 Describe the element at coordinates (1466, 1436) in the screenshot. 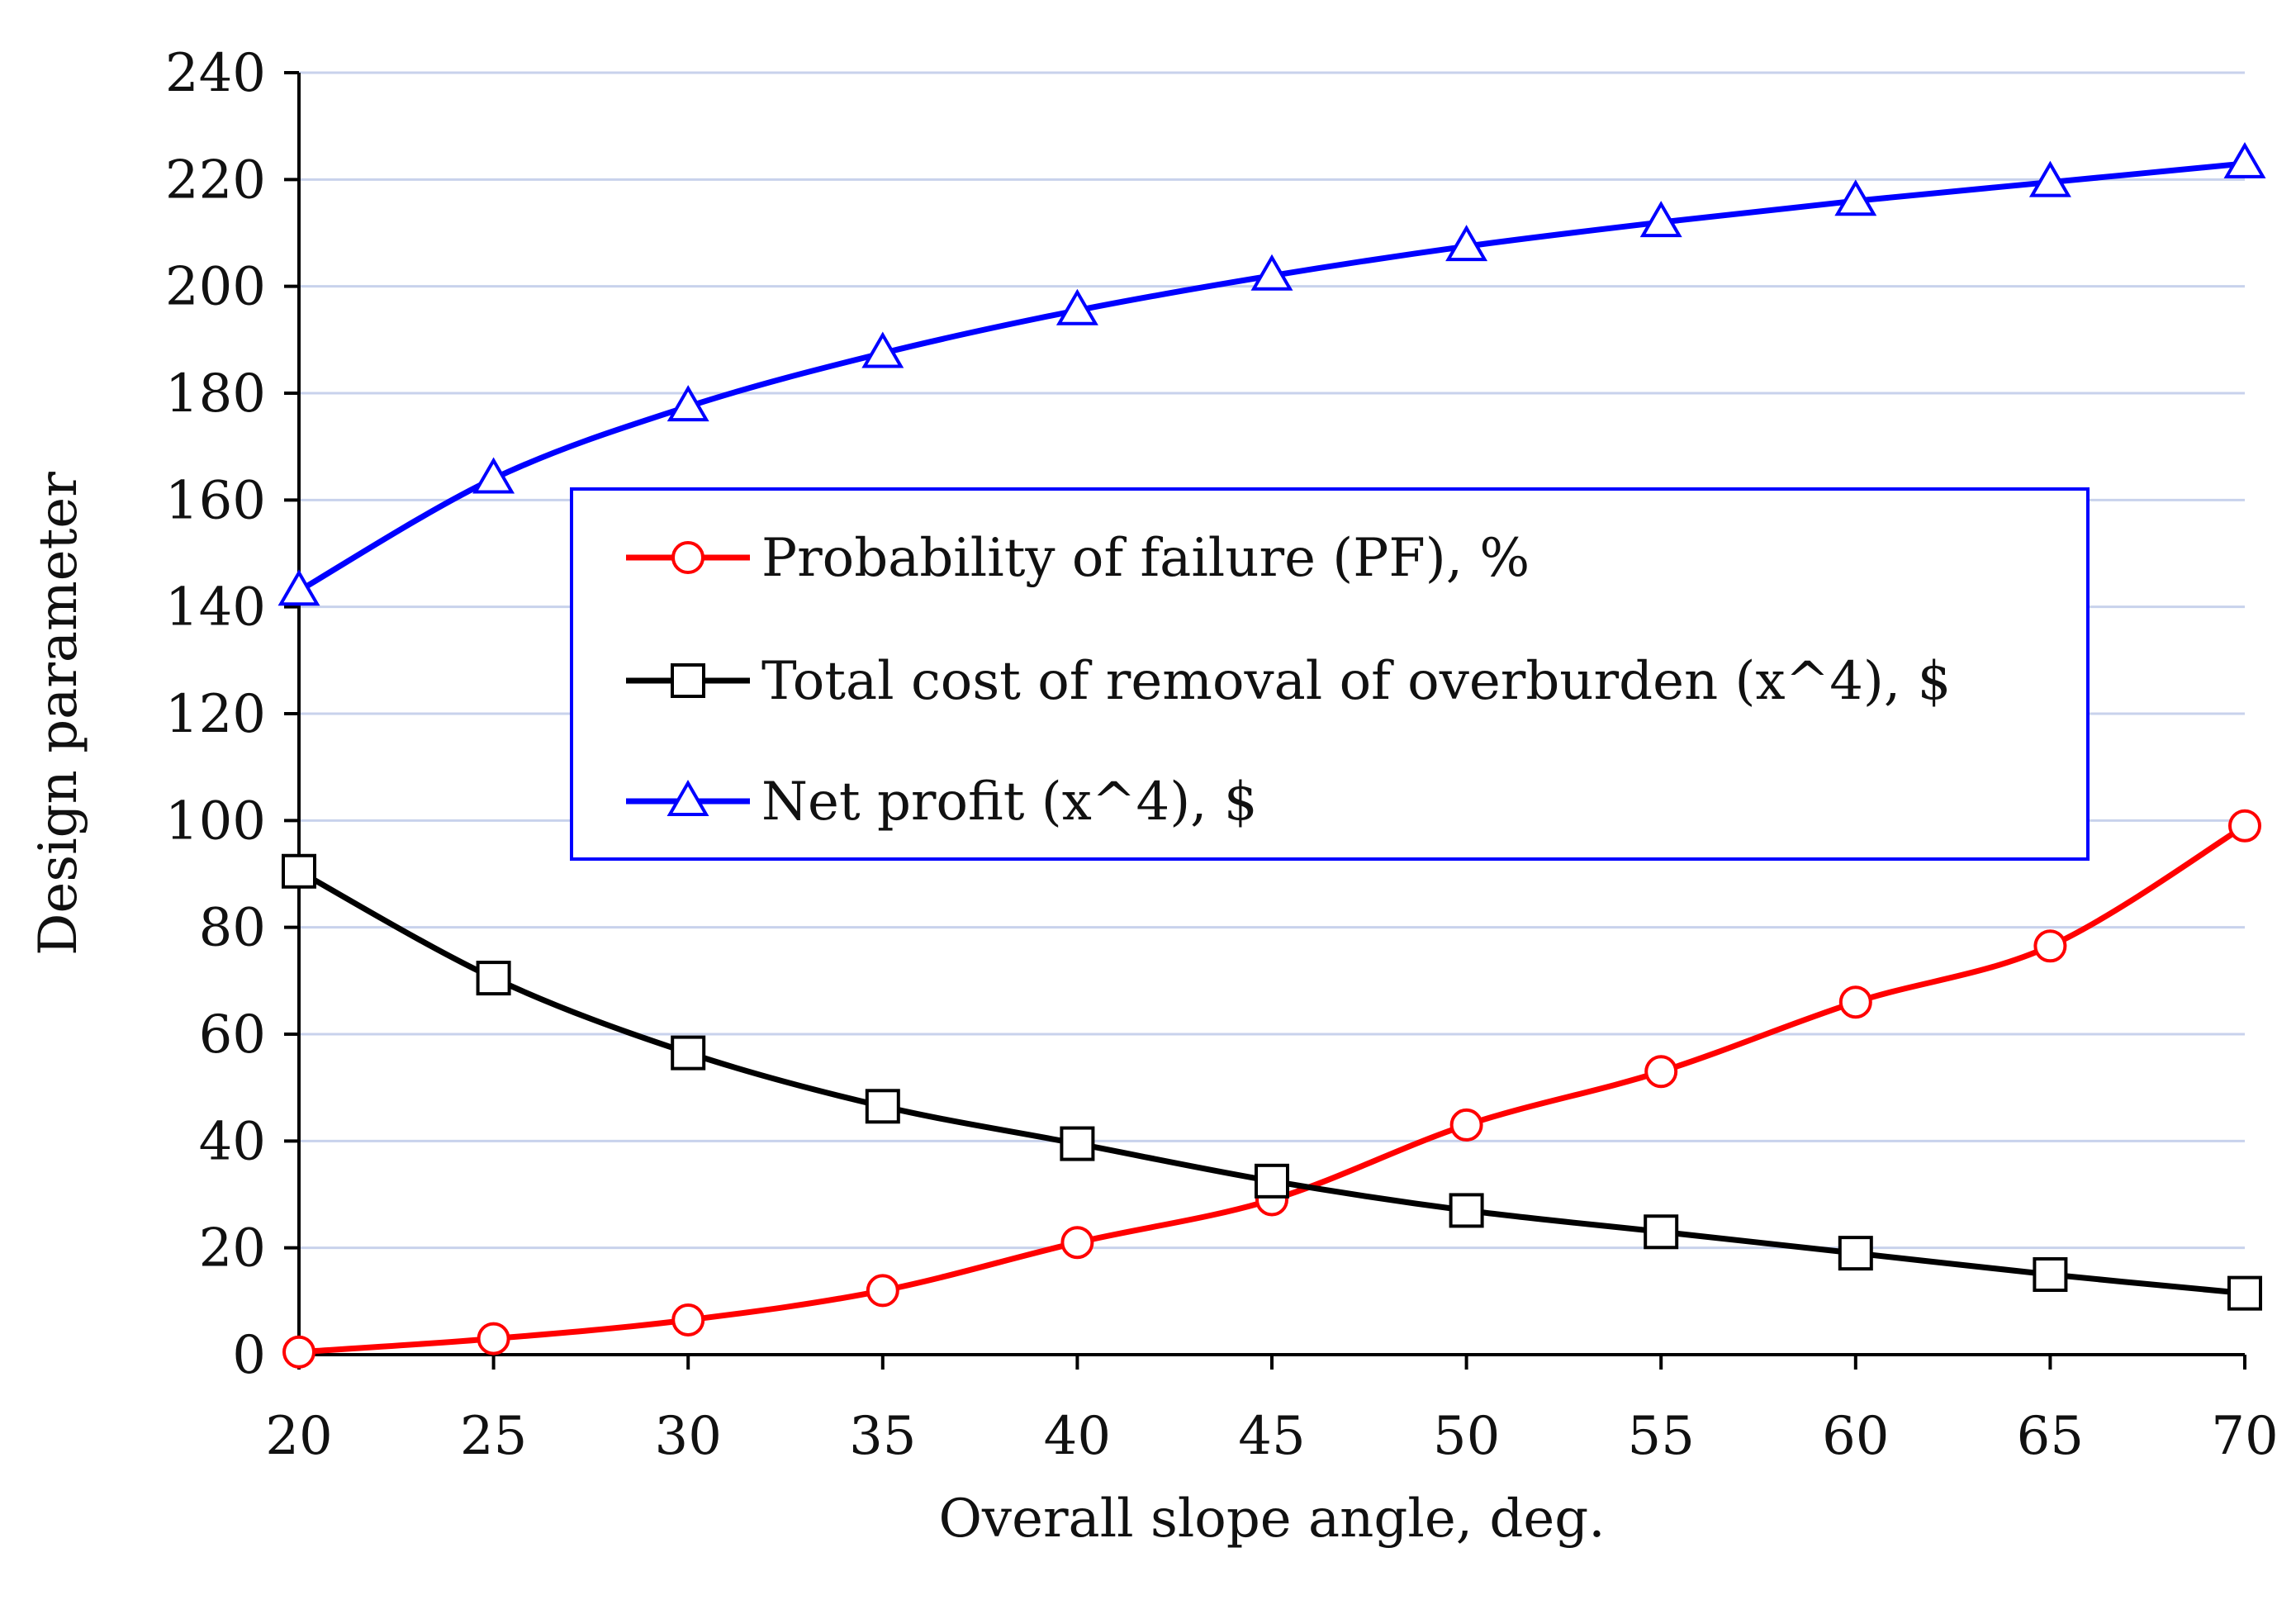

I see `x-tick-label: 50` at that location.